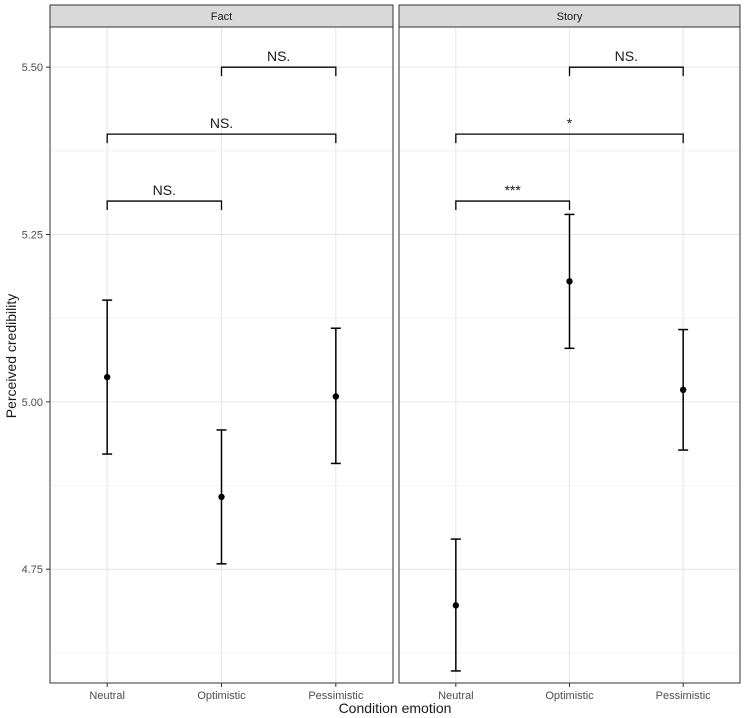 Image resolution: width=746 pixels, height=718 pixels. I want to click on facet-strip-label: Story, so click(570, 17).